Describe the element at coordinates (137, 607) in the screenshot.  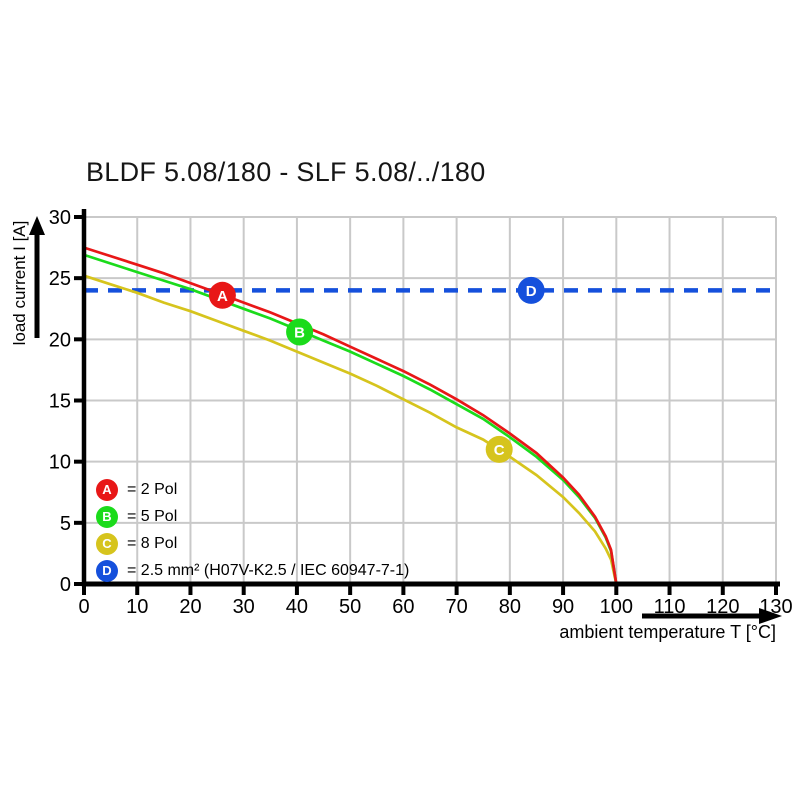
I see `x-tick-label-10: 10` at that location.